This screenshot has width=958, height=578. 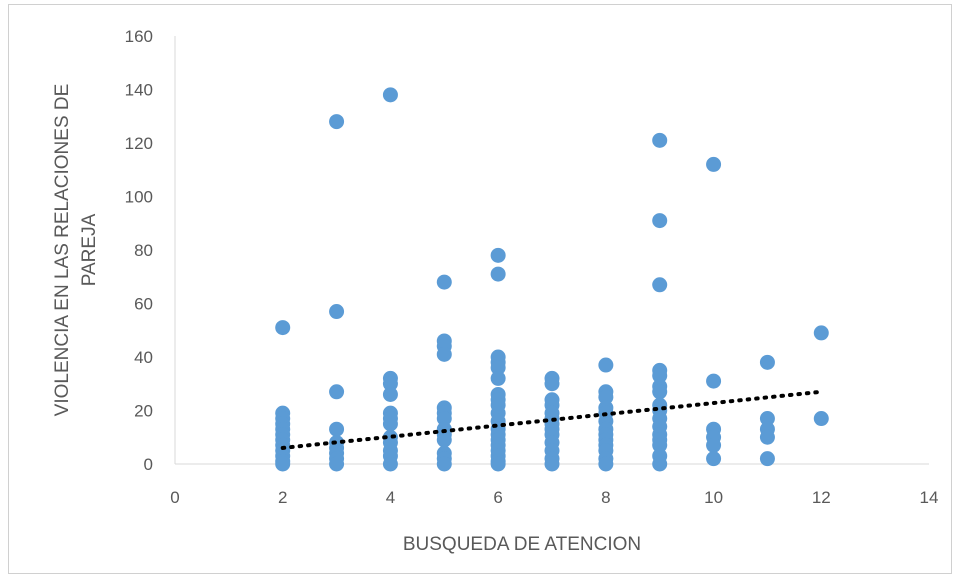 What do you see at coordinates (713, 497) in the screenshot?
I see `x-tick-label: 10` at bounding box center [713, 497].